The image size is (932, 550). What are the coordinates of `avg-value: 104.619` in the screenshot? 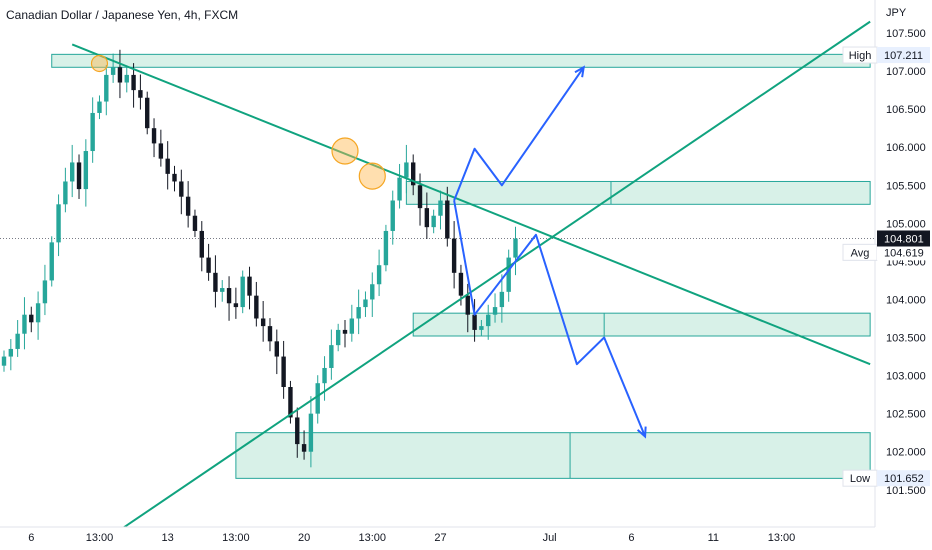 It's located at (904, 253).